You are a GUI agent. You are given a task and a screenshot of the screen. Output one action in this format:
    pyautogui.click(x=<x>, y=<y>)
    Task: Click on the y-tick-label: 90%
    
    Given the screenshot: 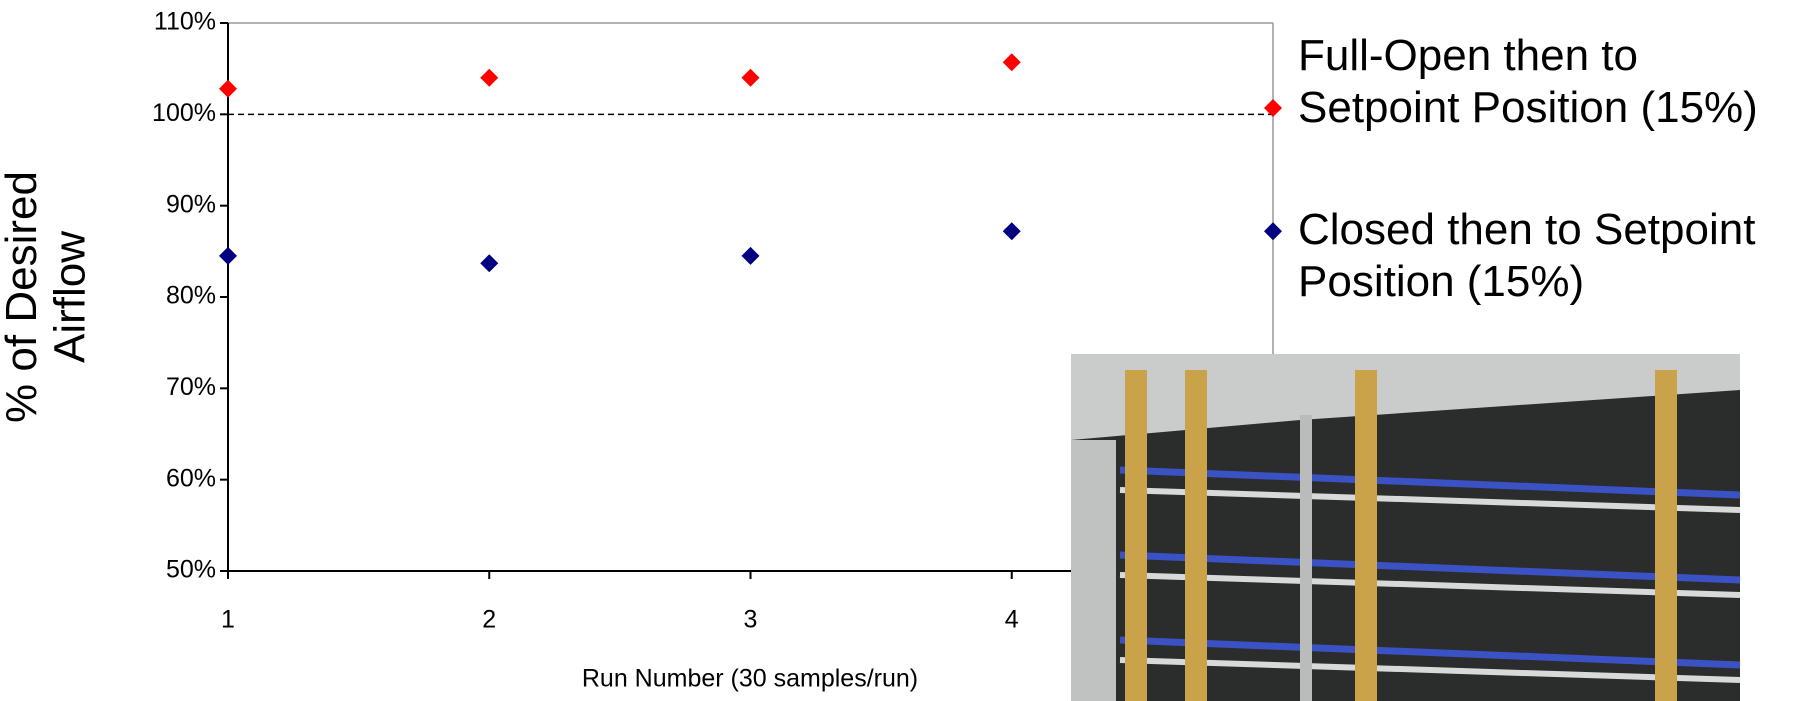 What is the action you would take?
    pyautogui.click(x=191, y=204)
    